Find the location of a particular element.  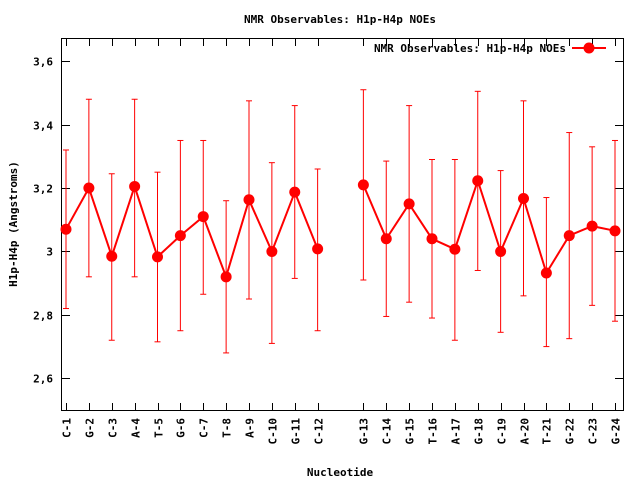

x-tick-label: G-11 is located at coordinates (296, 431).